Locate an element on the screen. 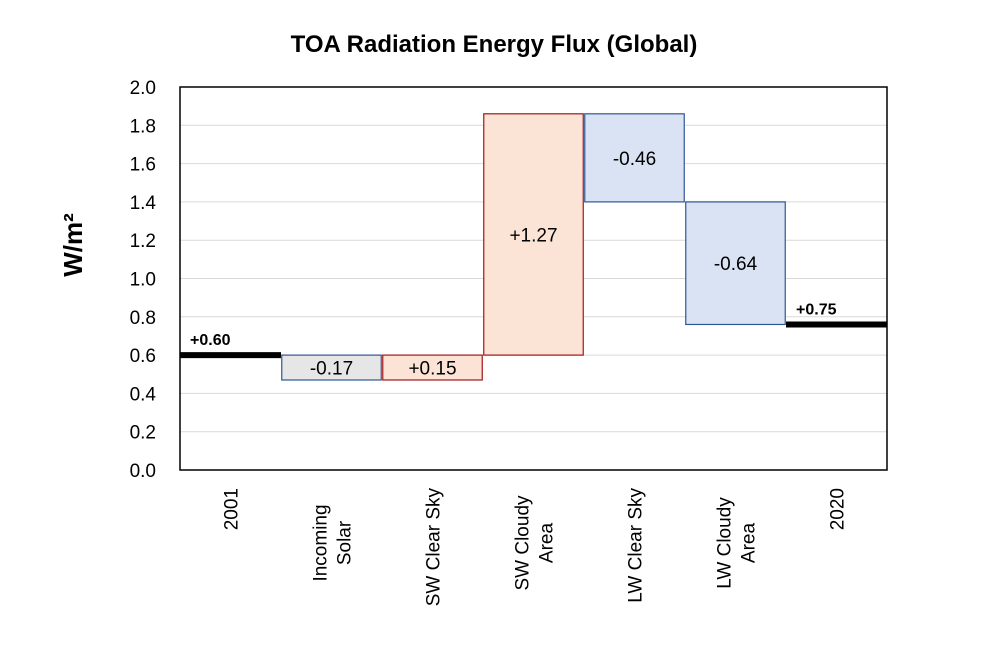 The width and height of the screenshot is (1000, 664). category-label: Incoming Solar is located at coordinates (333, 542).